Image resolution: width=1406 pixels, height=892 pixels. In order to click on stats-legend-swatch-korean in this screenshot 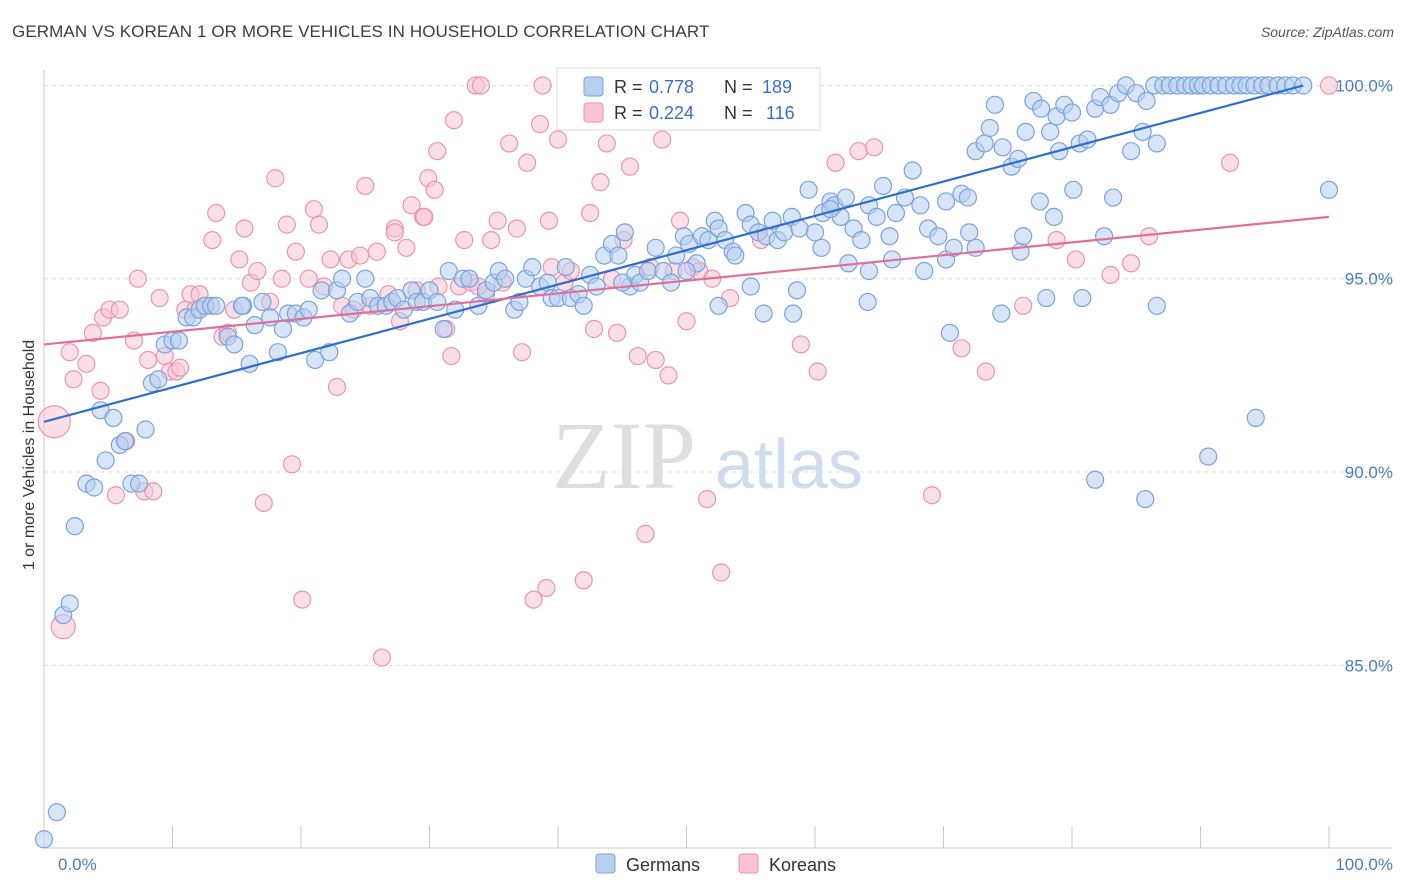, I will do `click(593, 112)`.